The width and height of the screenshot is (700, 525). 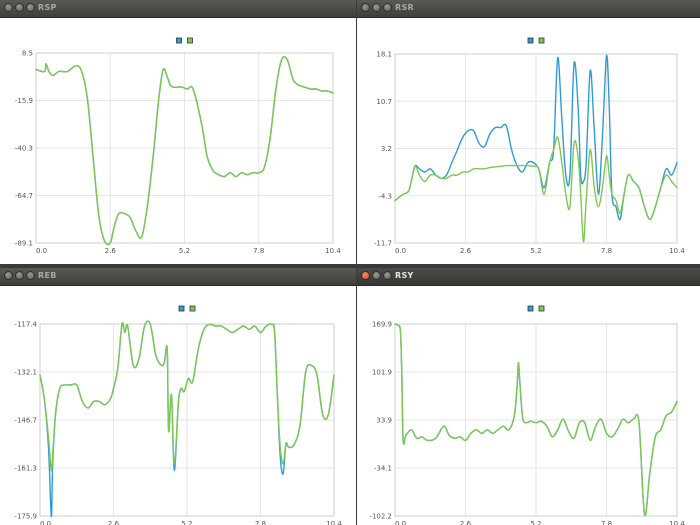 I want to click on y-tick-label: -15.9, so click(x=24, y=101).